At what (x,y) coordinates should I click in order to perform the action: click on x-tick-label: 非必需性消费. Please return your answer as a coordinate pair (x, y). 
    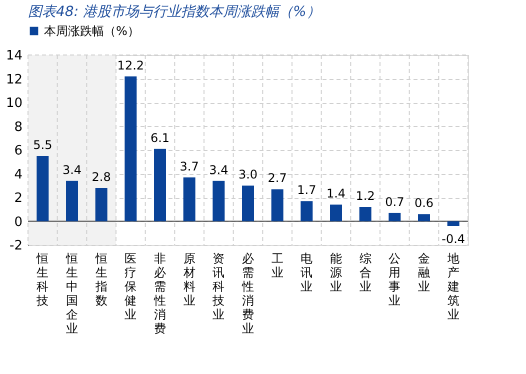
    Looking at the image, I should click on (159, 294).